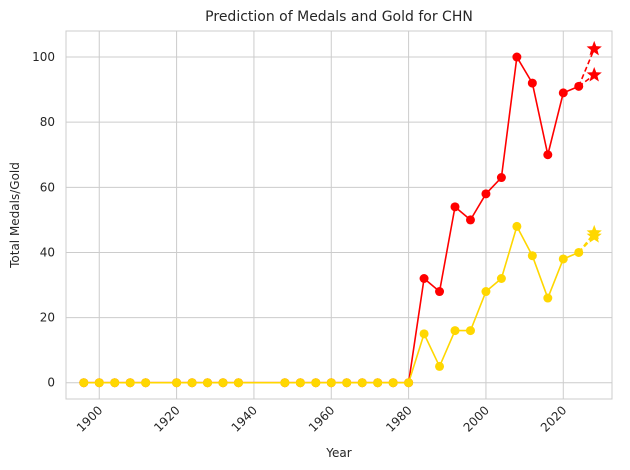 This screenshot has height=470, width=630. What do you see at coordinates (338, 453) in the screenshot?
I see `x-axis-label: Year` at bounding box center [338, 453].